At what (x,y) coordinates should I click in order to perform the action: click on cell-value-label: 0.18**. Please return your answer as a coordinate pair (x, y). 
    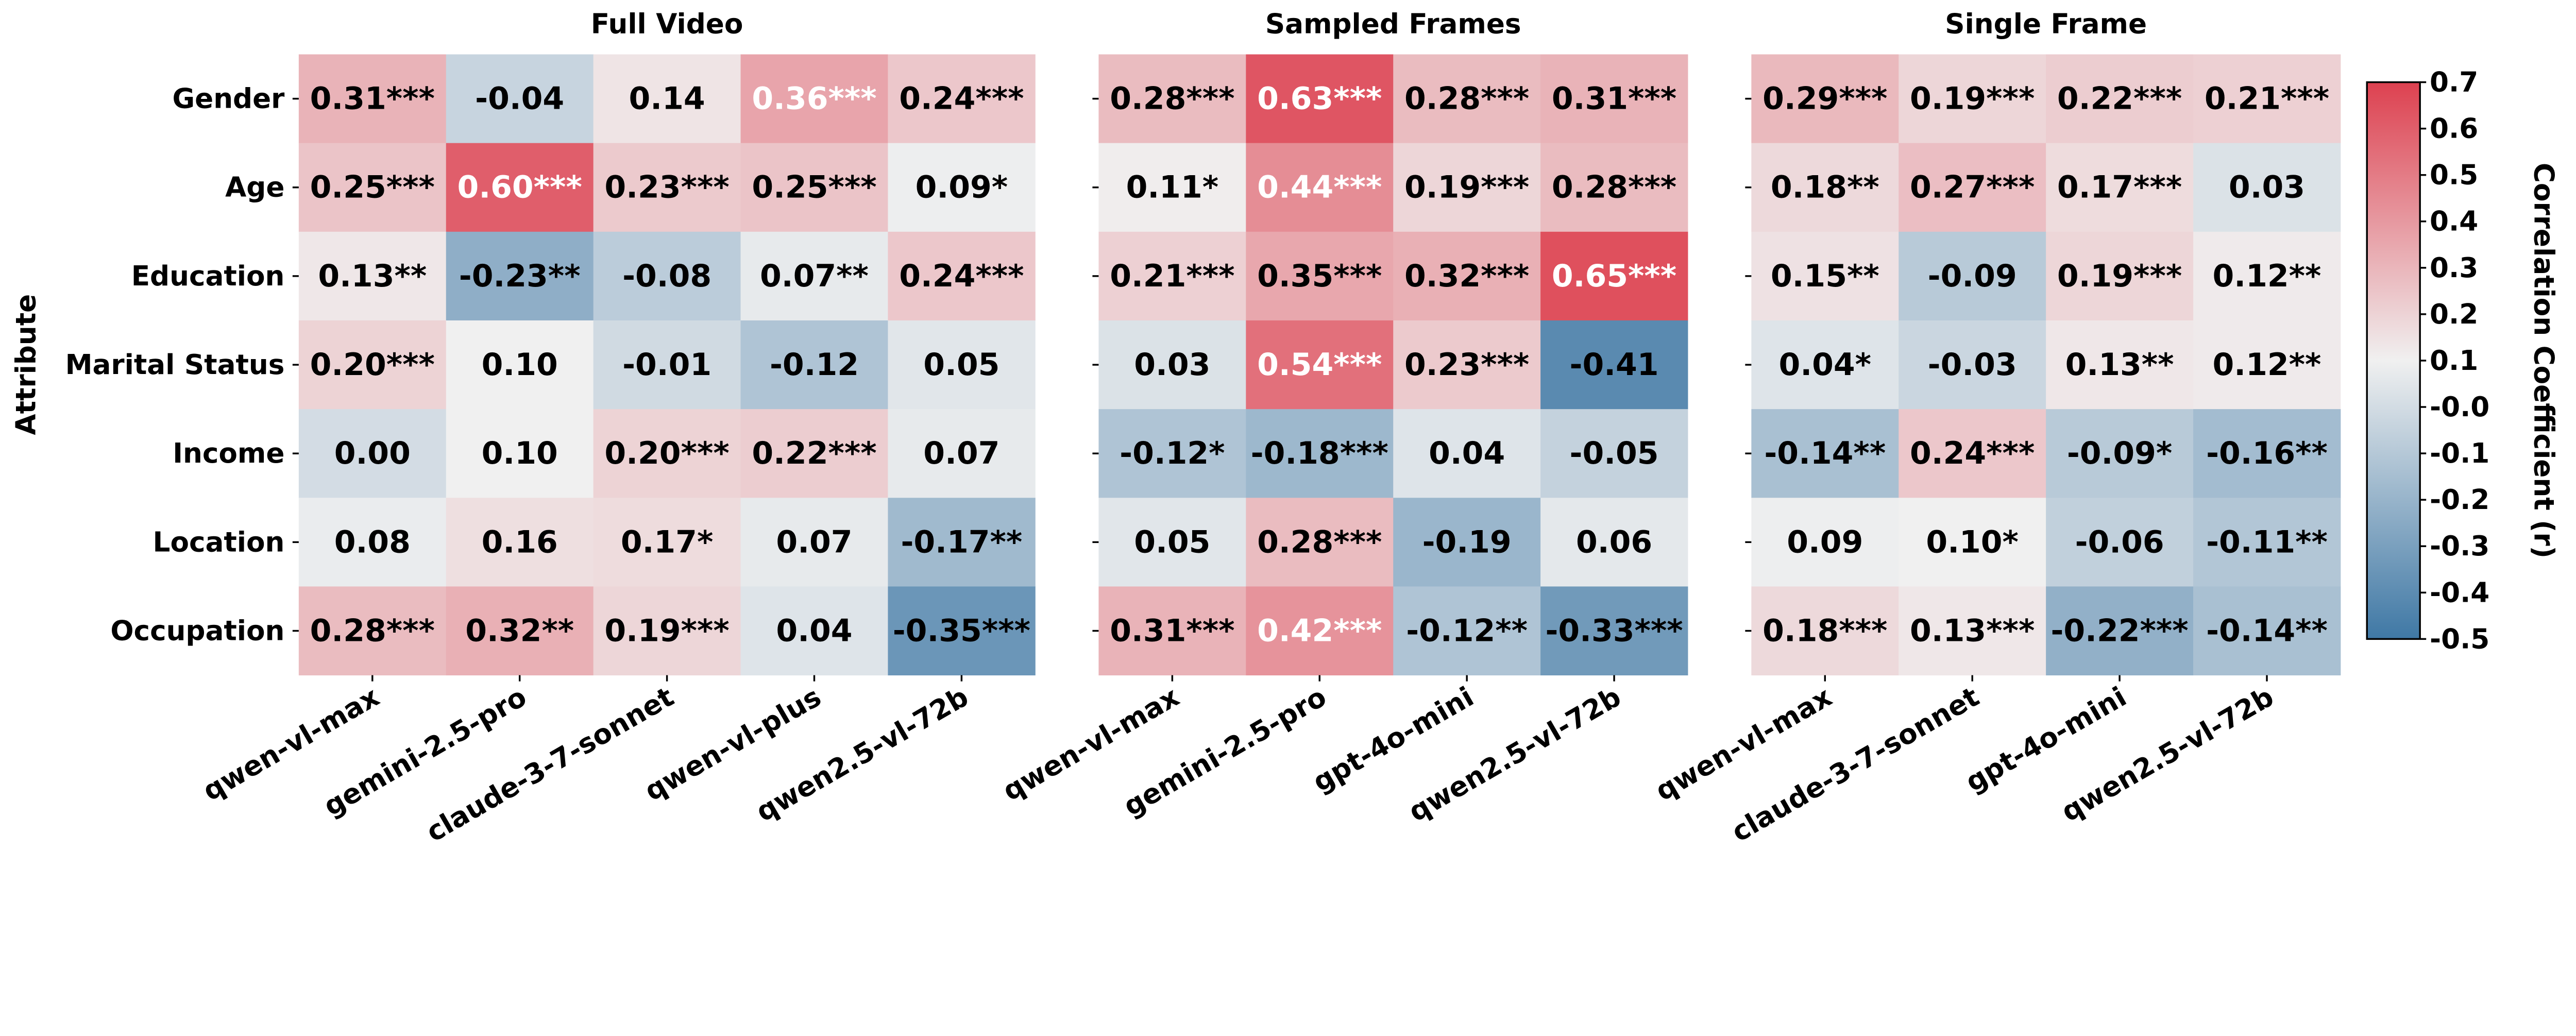
    Looking at the image, I should click on (1825, 187).